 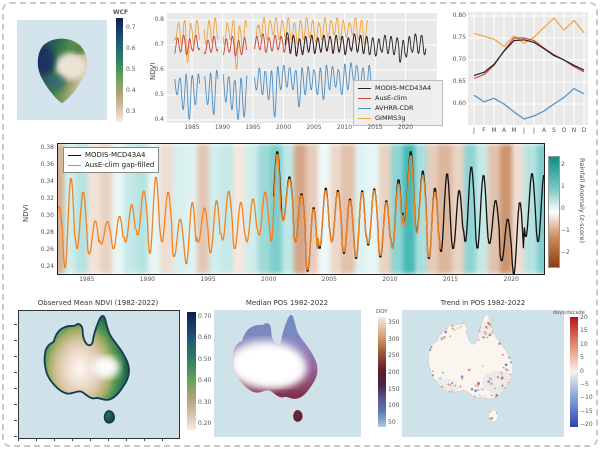 I want to click on mean-ndvi-map, so click(x=99, y=374).